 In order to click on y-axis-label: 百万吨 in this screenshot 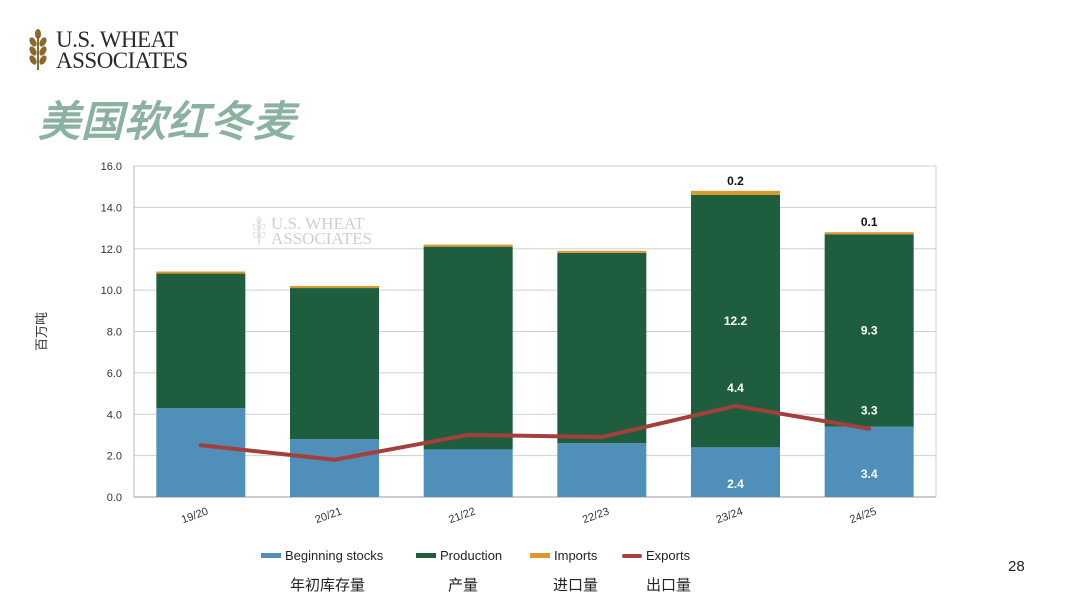, I will do `click(42, 331)`.